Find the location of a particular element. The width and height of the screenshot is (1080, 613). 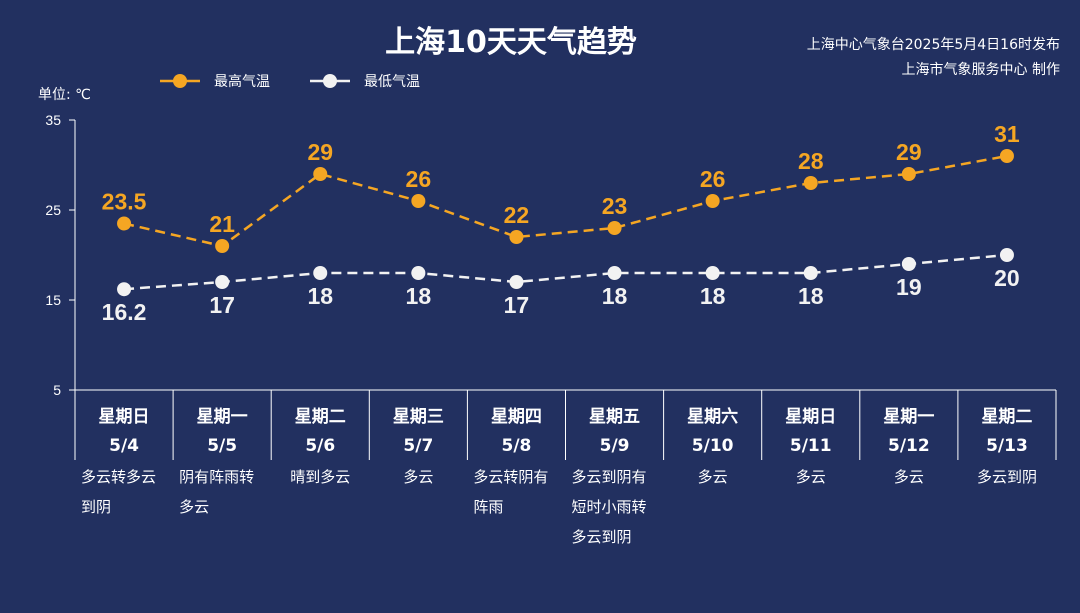

legend-label-low: 最低气温 is located at coordinates (392, 82).